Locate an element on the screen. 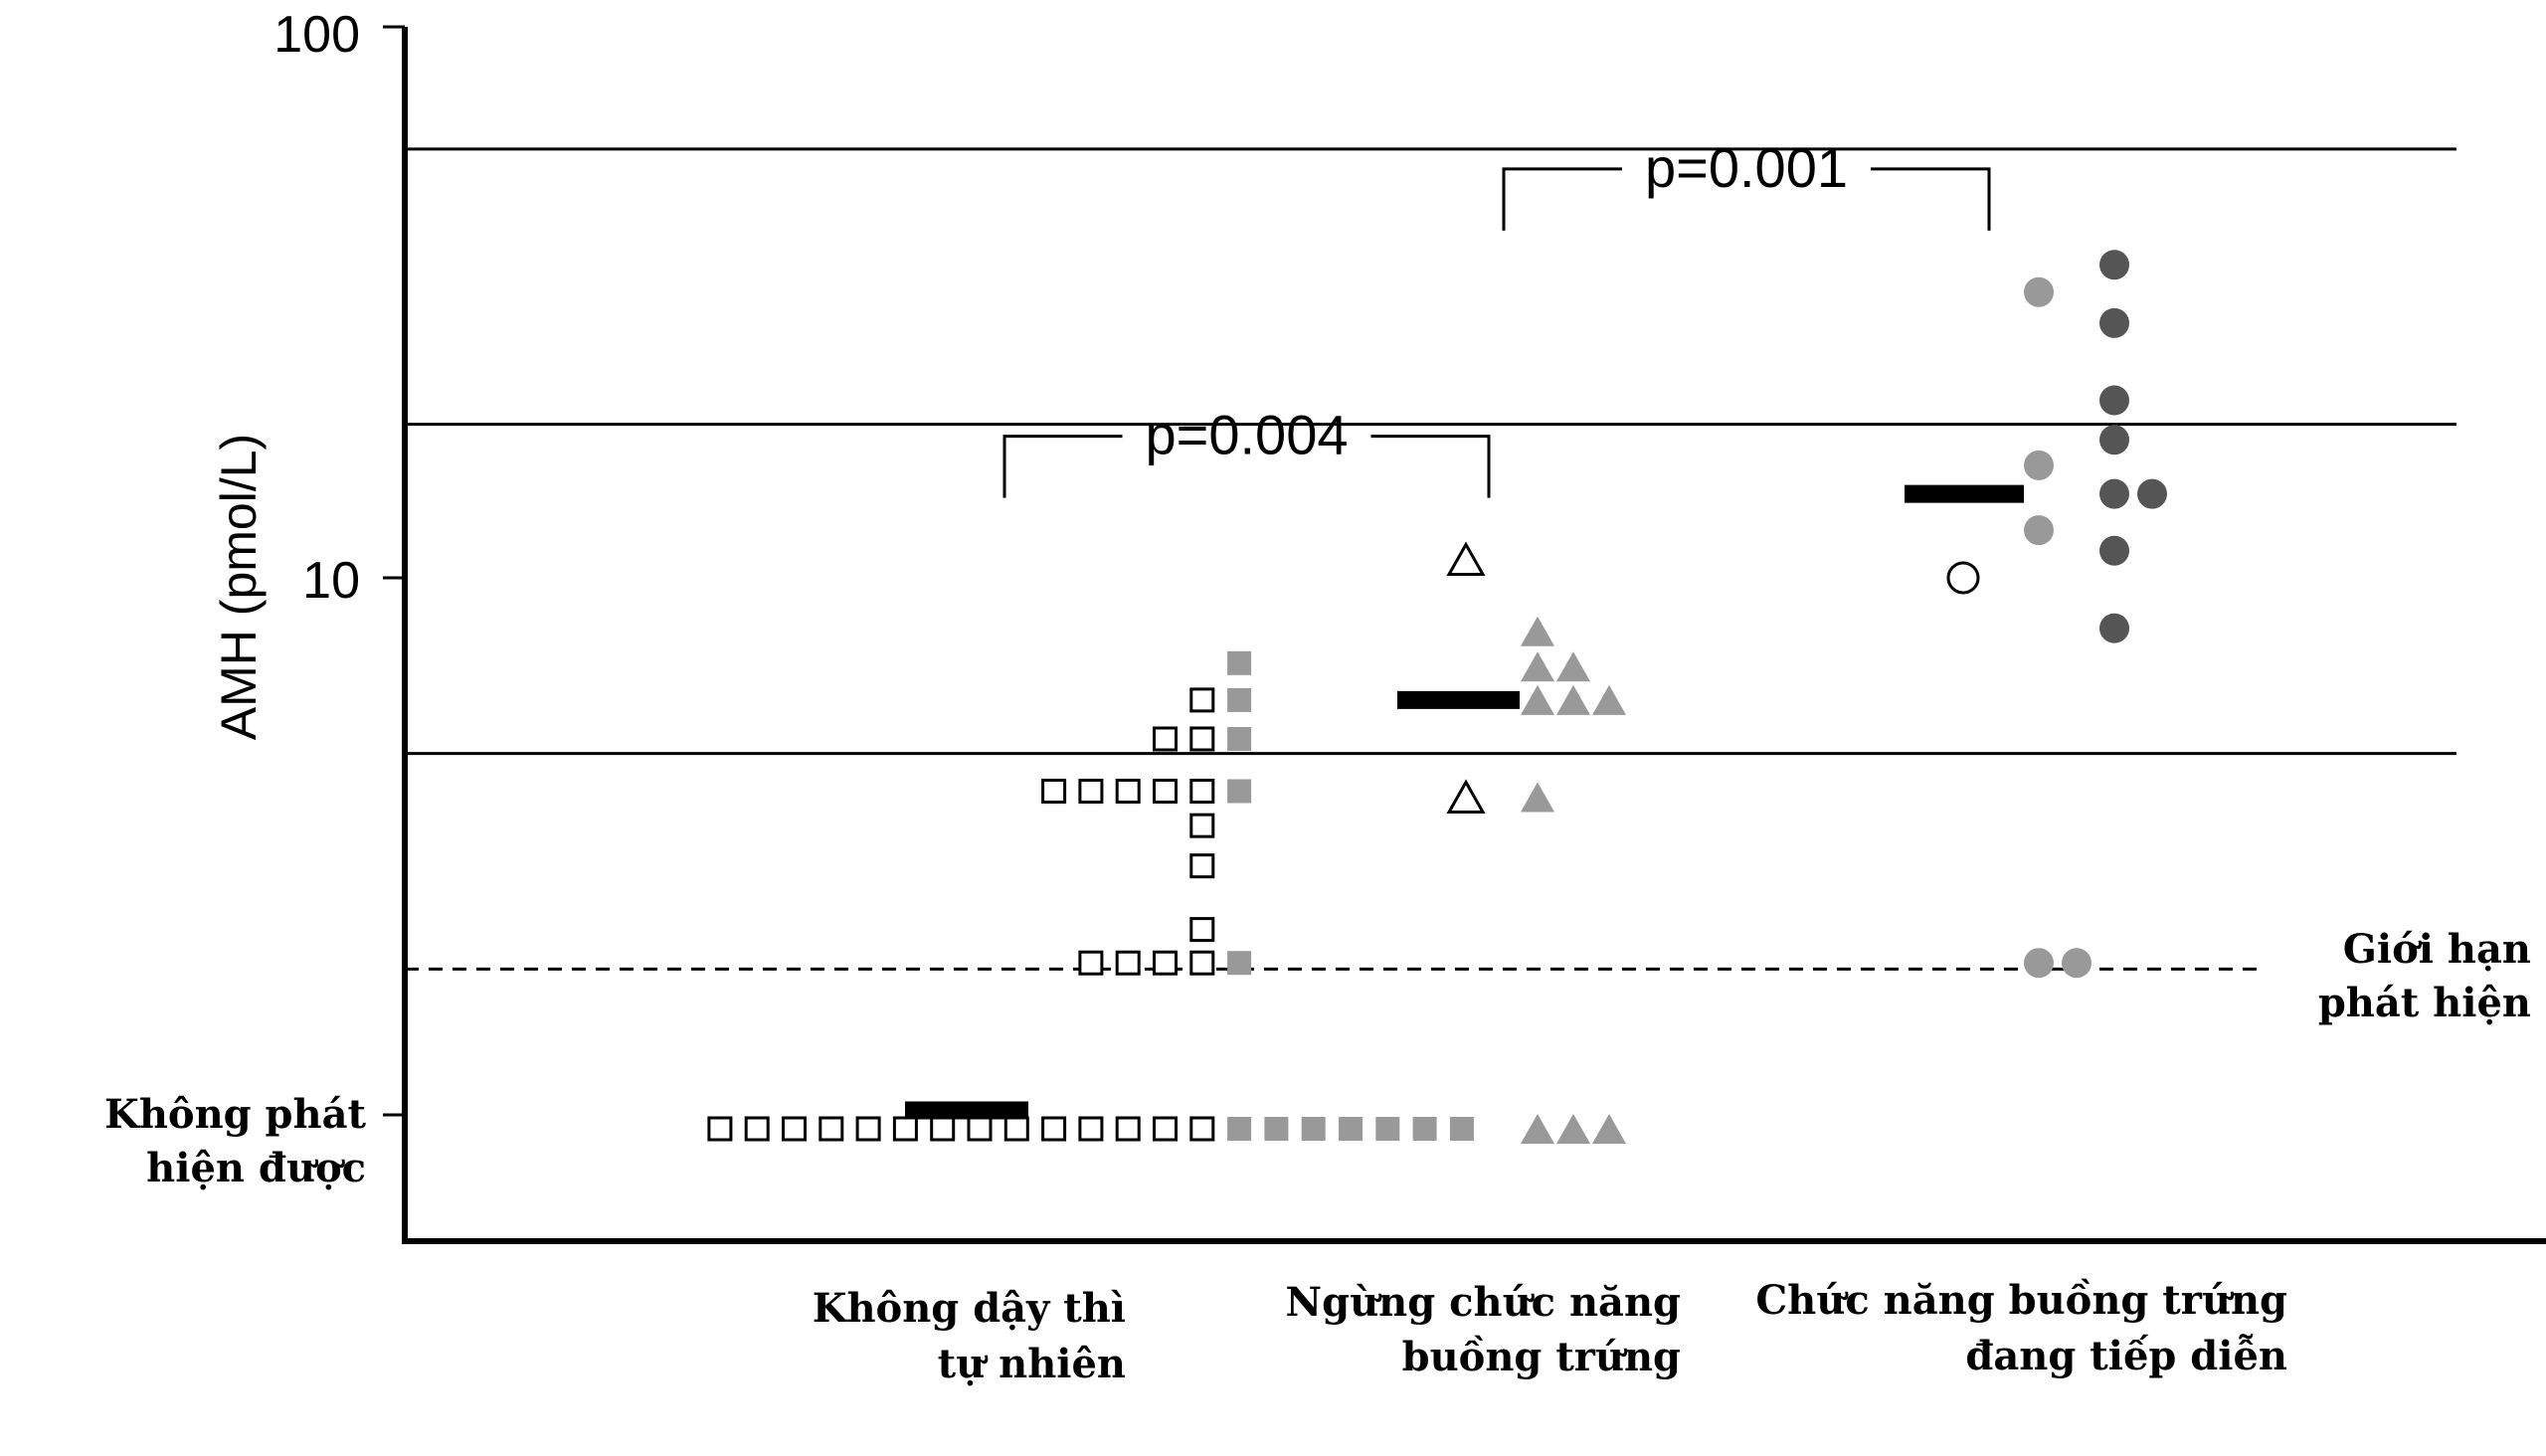  y-tick-label-100: 100 is located at coordinates (316, 35).